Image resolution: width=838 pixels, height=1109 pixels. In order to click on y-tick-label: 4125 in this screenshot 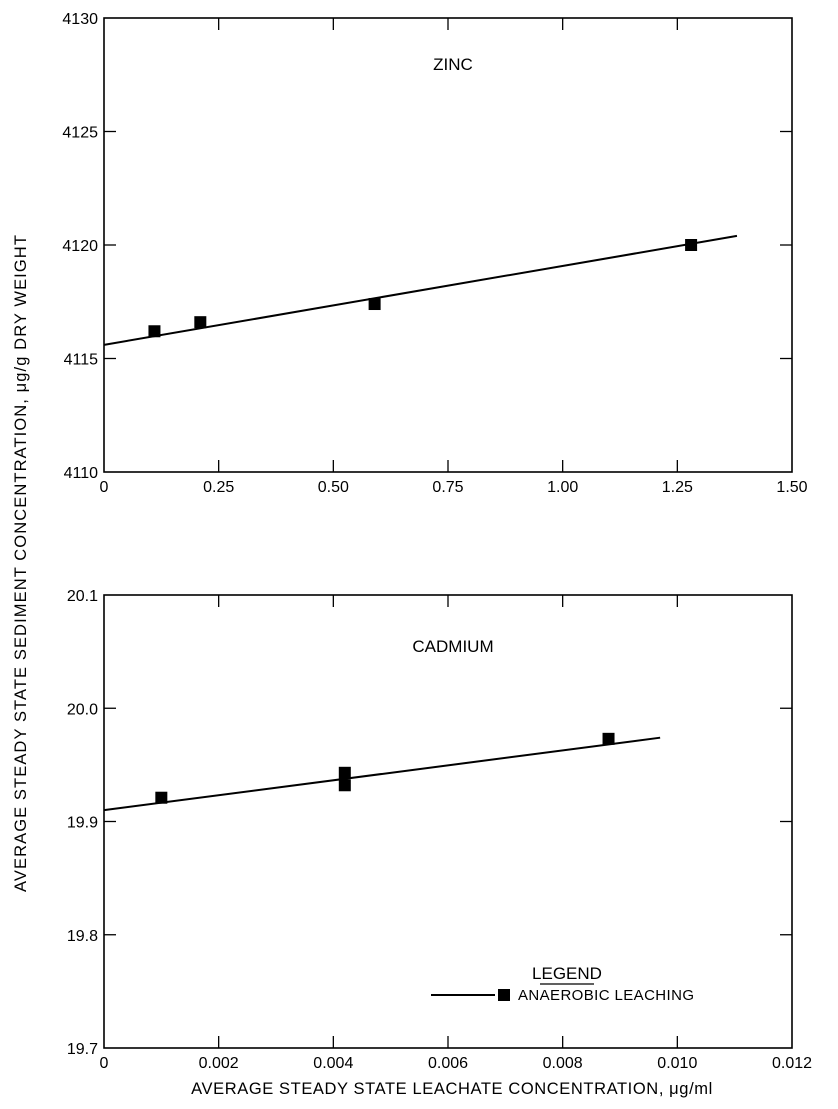, I will do `click(80, 133)`.